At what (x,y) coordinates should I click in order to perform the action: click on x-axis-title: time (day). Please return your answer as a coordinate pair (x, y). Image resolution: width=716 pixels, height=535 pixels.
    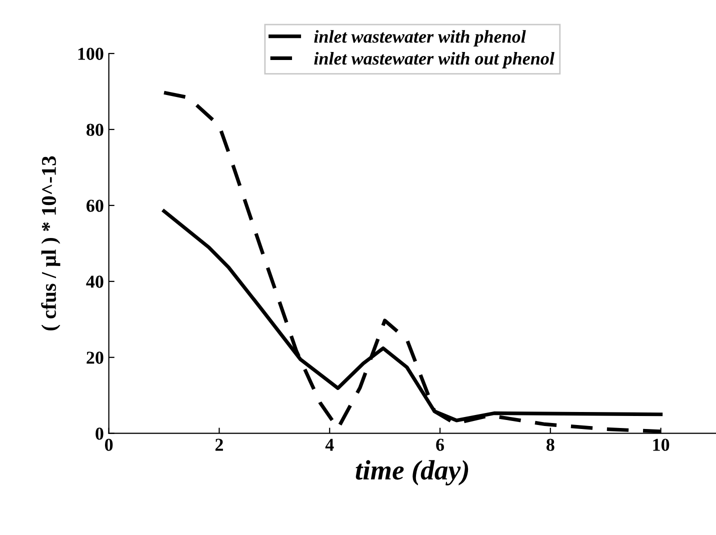
    Looking at the image, I should click on (412, 473).